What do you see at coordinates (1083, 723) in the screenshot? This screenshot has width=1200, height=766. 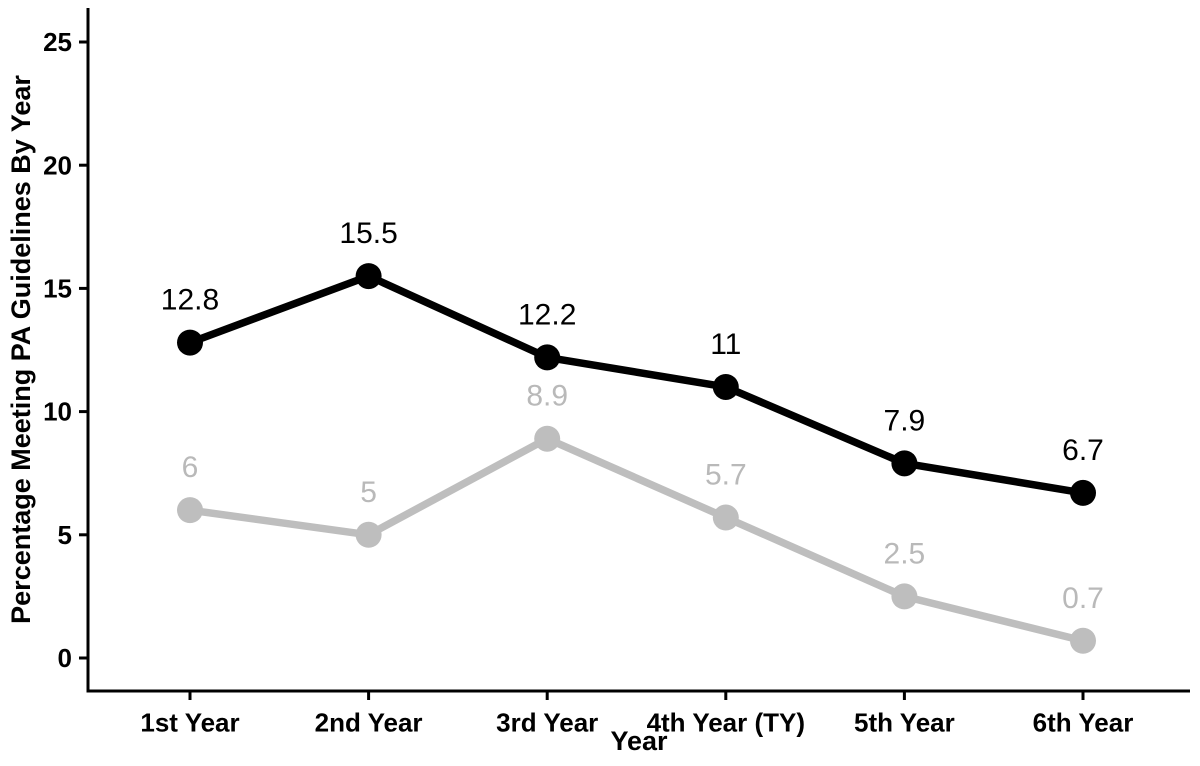 I see `x-tick-label: 6th Year` at bounding box center [1083, 723].